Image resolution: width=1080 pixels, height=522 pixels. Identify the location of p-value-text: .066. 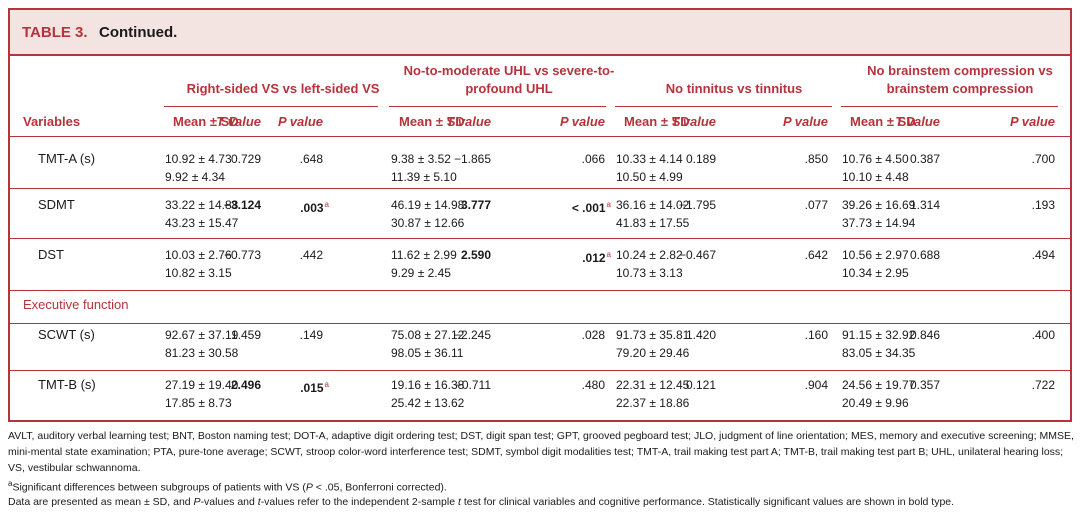
(593, 159).